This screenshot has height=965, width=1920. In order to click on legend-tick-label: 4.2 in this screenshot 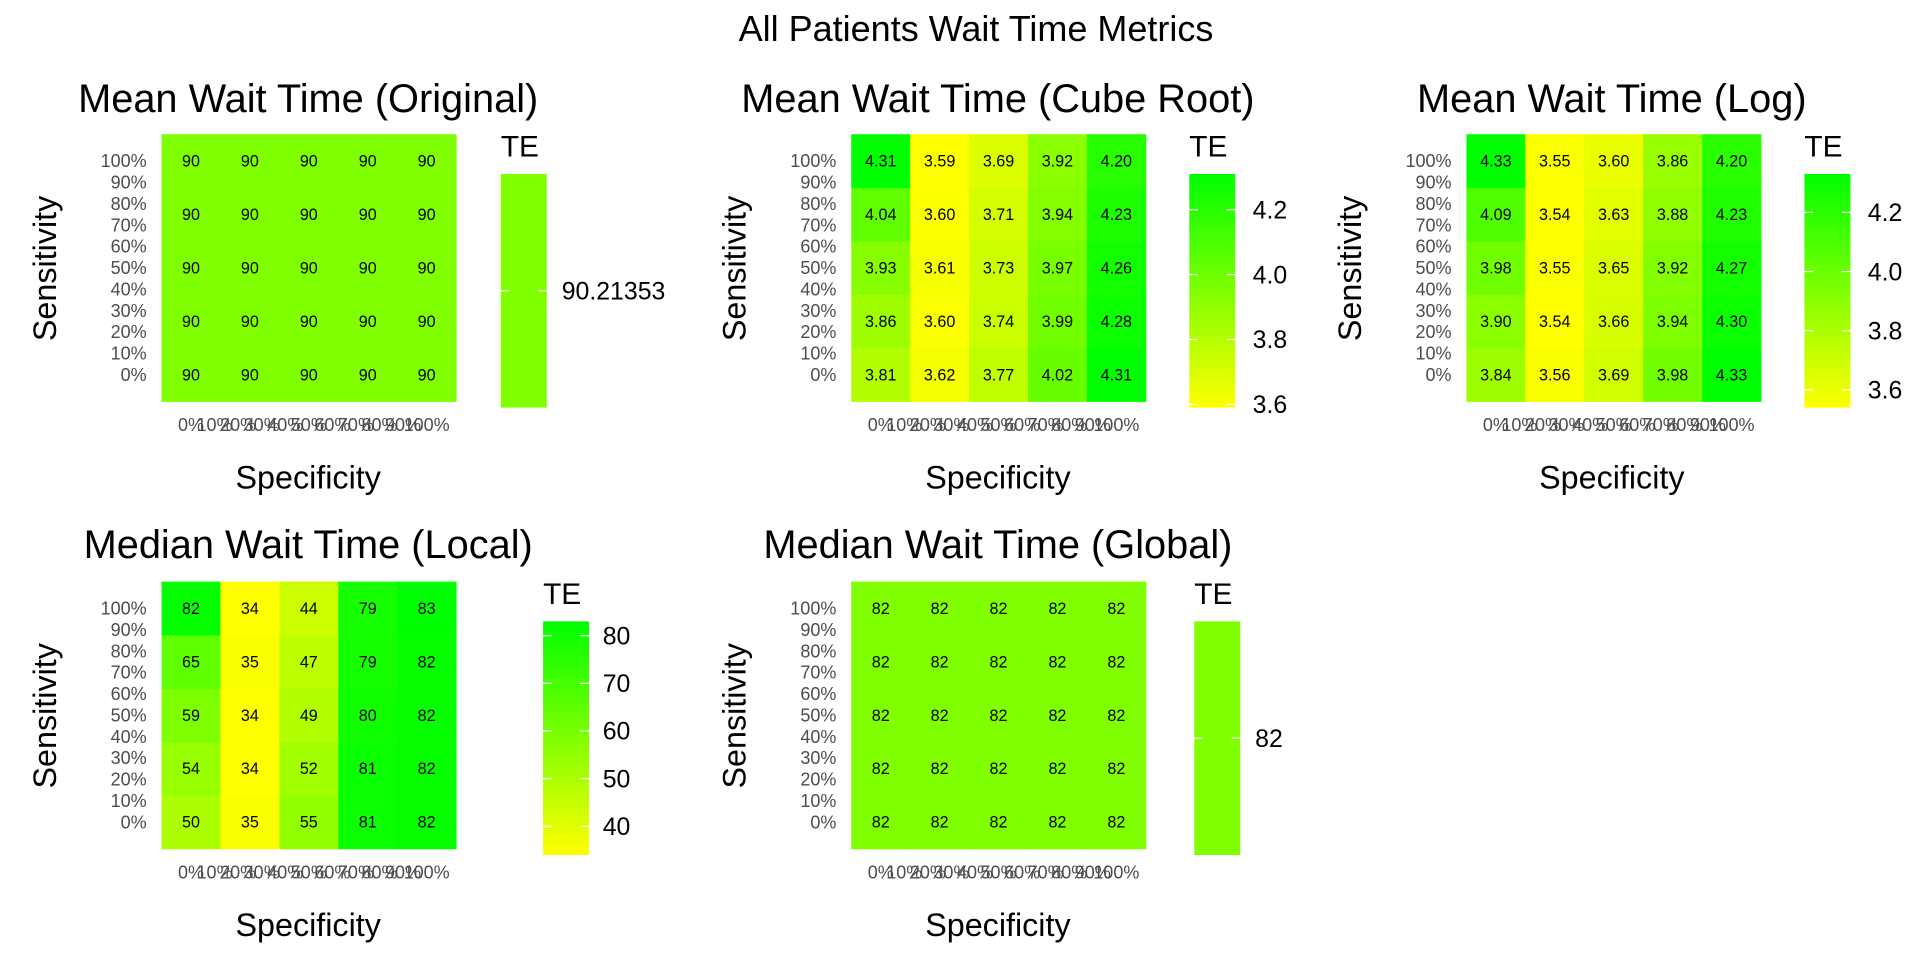, I will do `click(1885, 213)`.